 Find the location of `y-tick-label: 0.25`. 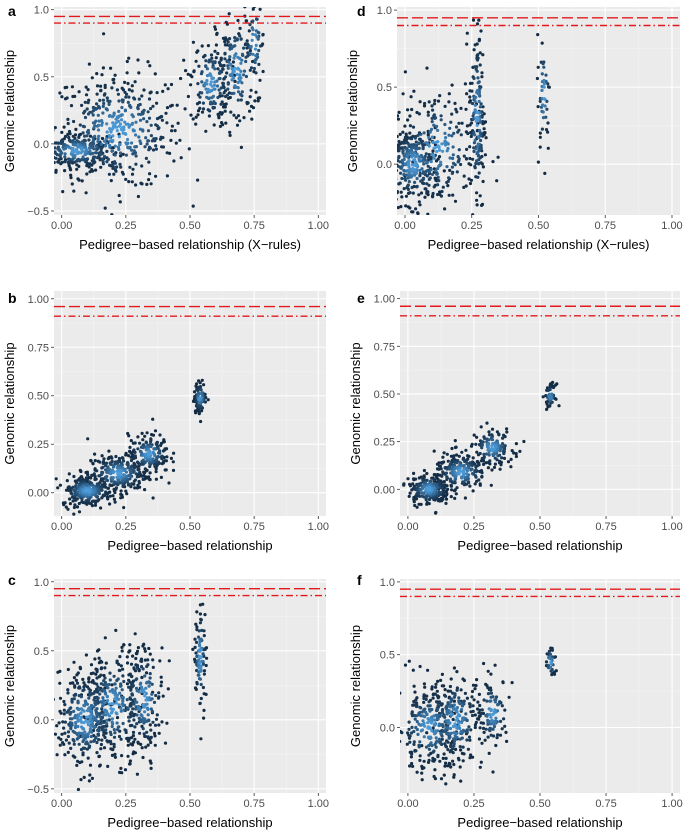

y-tick-label: 0.25 is located at coordinates (38, 445).